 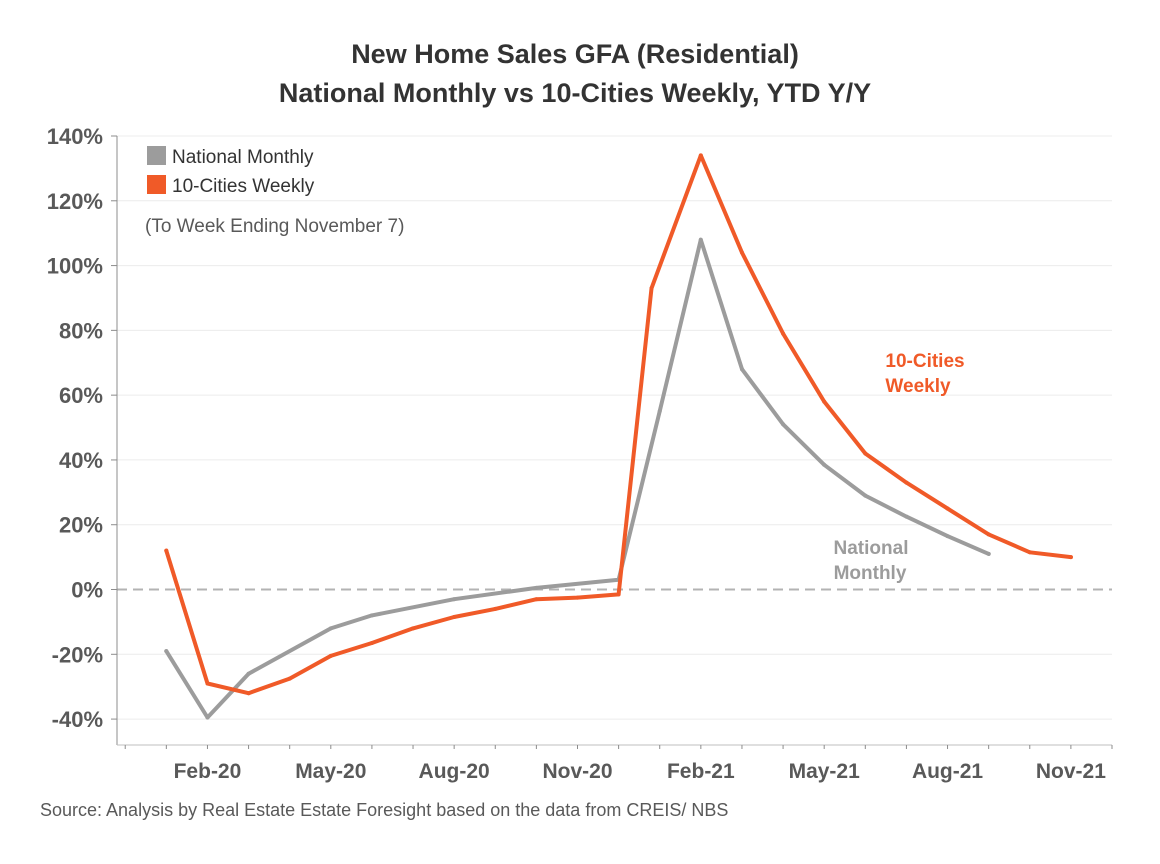 I want to click on y-tick-label: 20%, so click(x=81, y=525).